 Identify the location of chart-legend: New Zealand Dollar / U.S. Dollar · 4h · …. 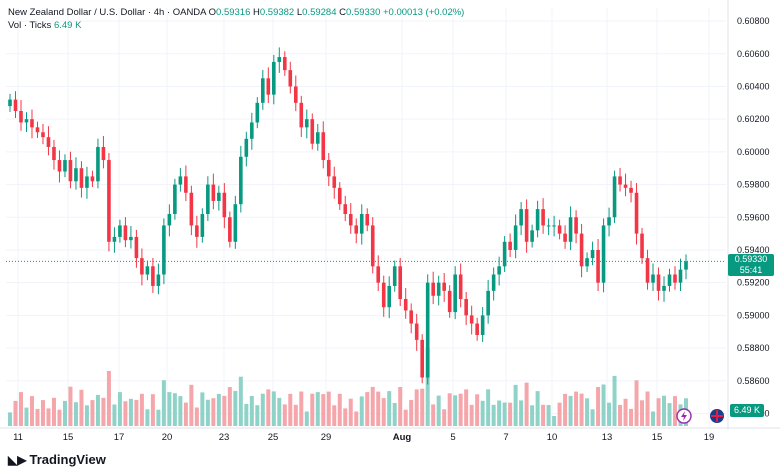
(236, 19).